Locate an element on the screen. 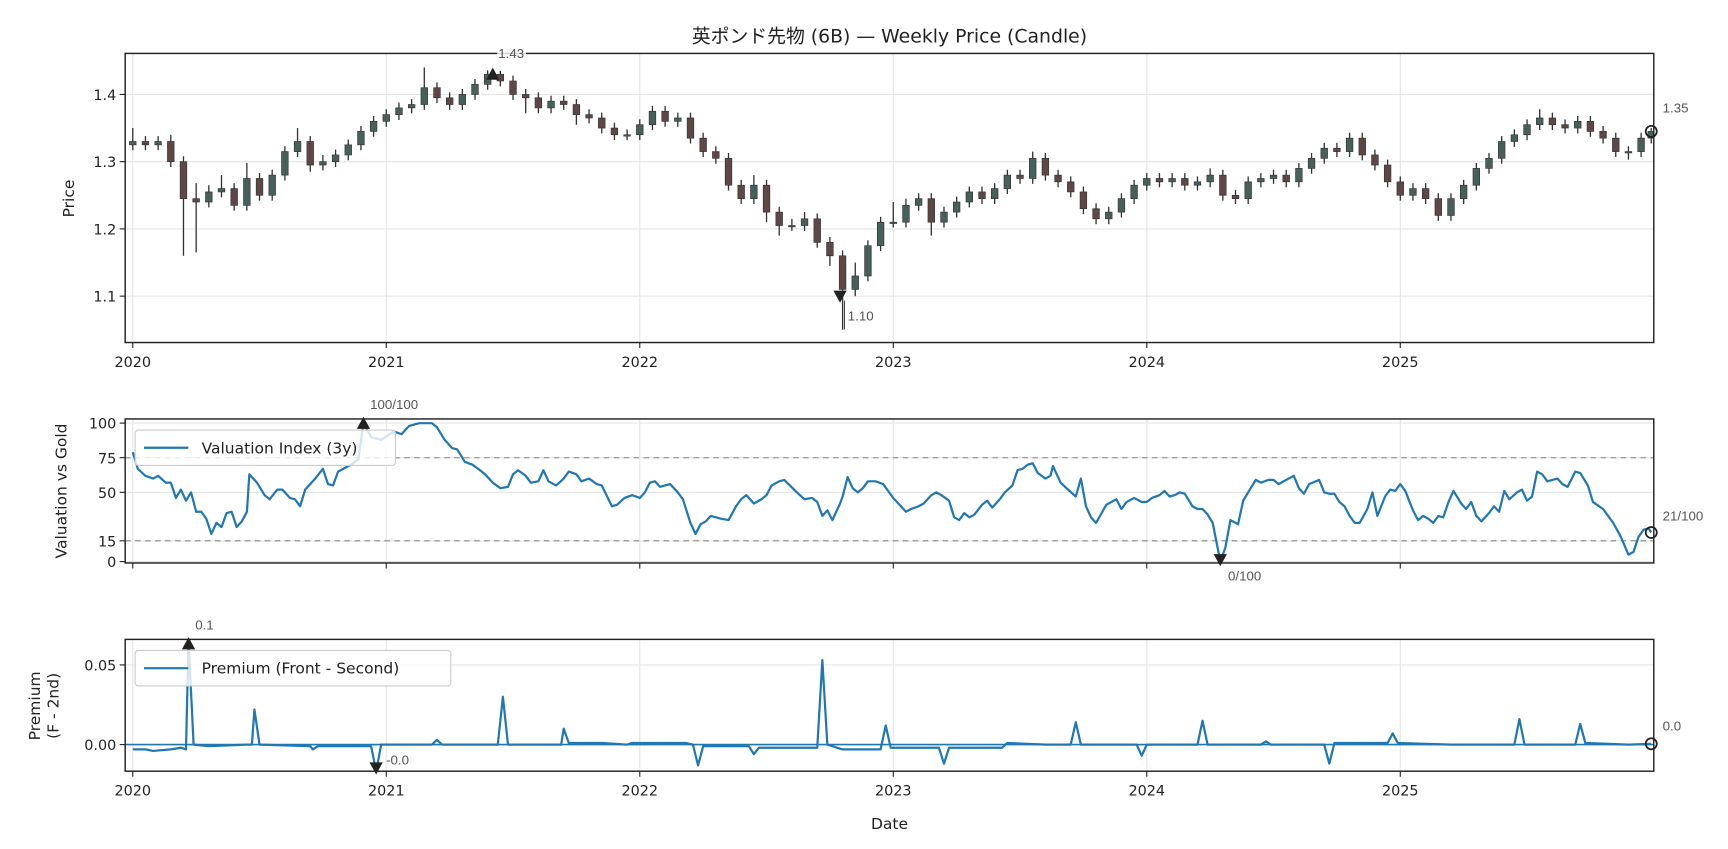 This screenshot has height=849, width=1728. price-x-tick-label: 2024 is located at coordinates (1146, 363).